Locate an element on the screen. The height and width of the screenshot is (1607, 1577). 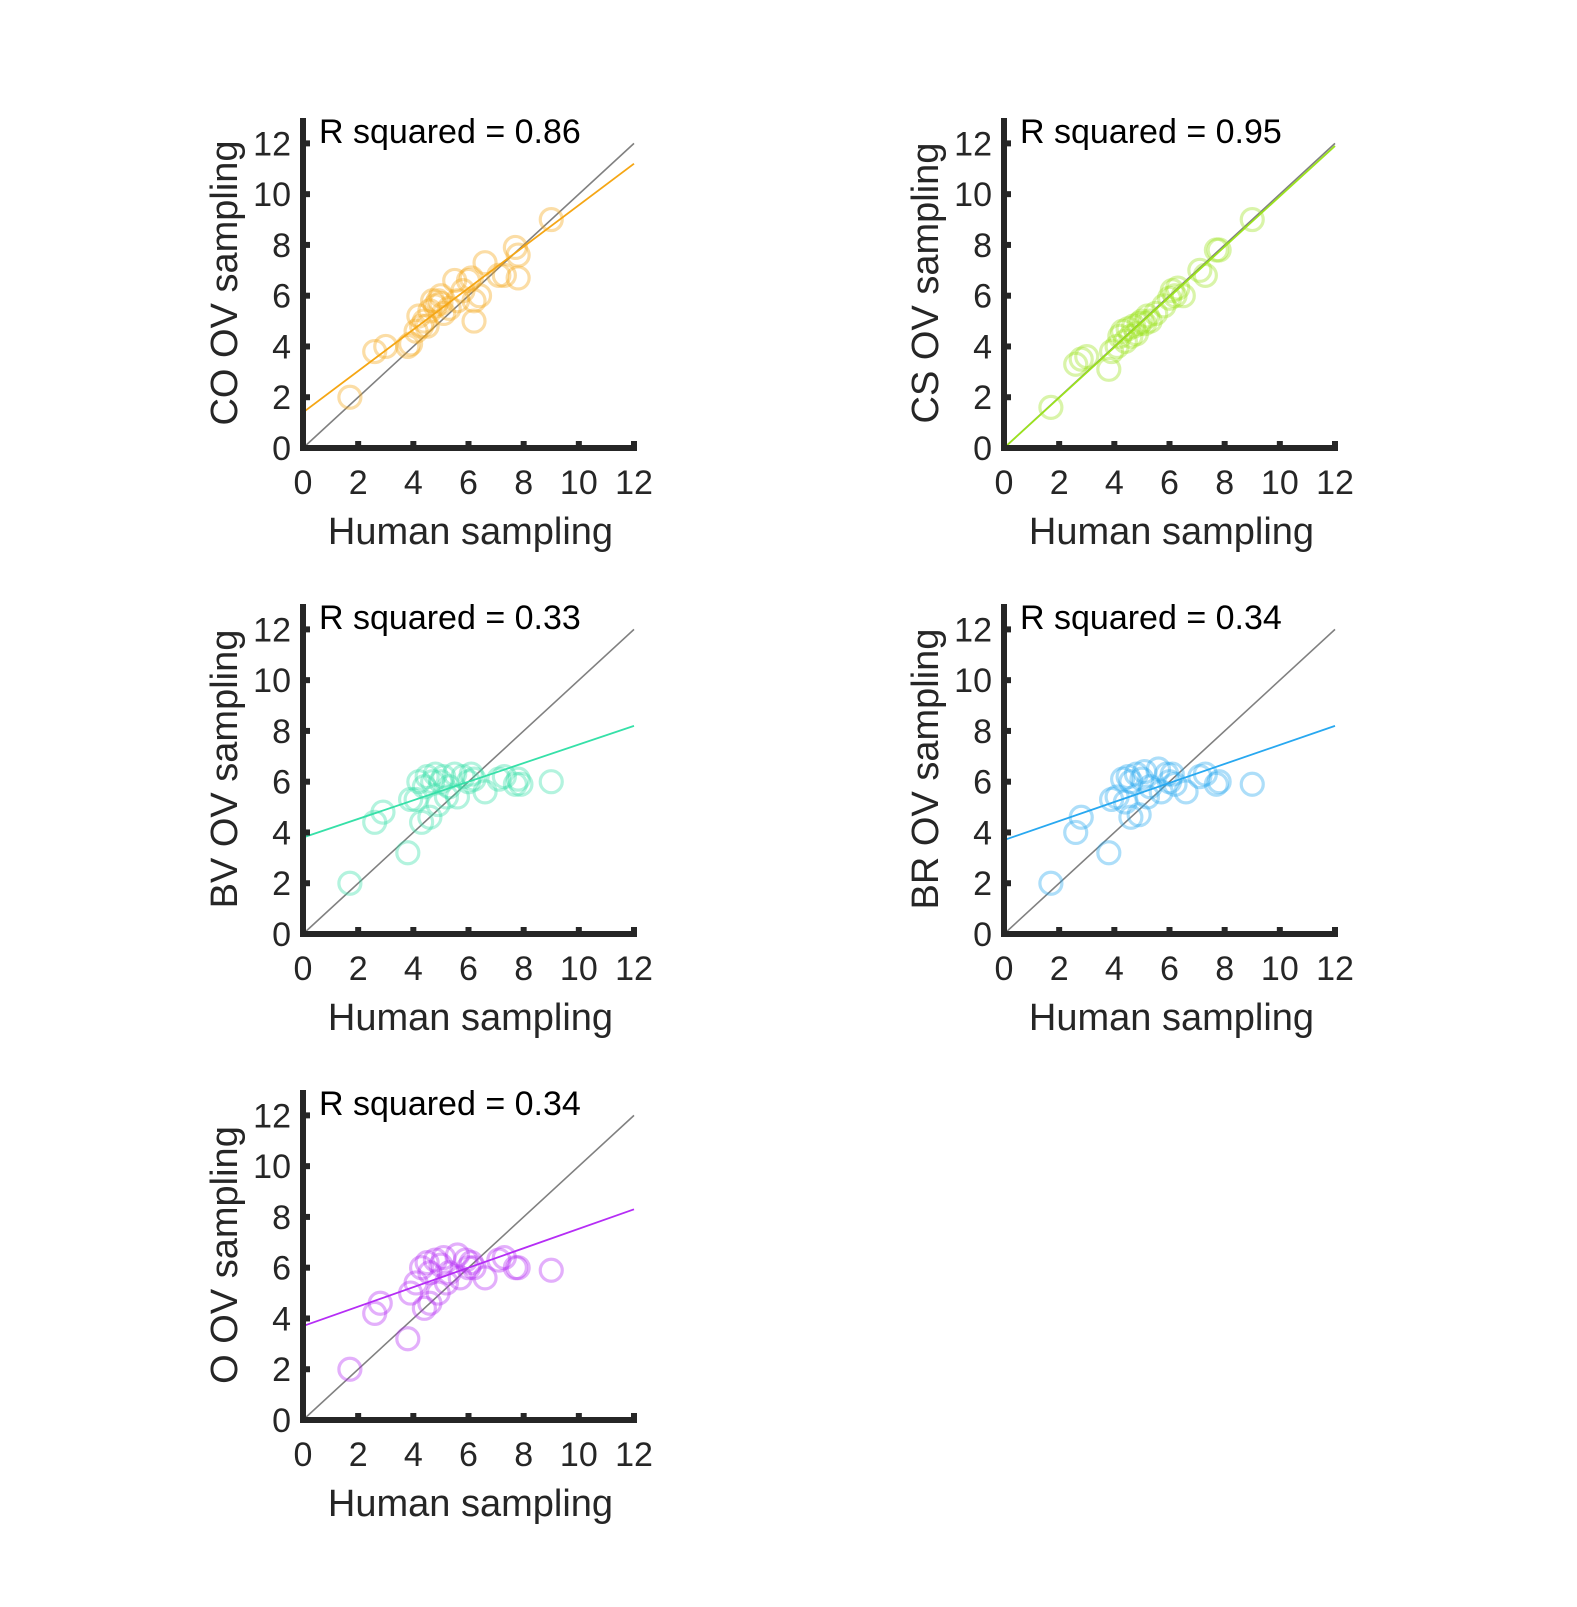
x-tick-label: 2 is located at coordinates (358, 969).